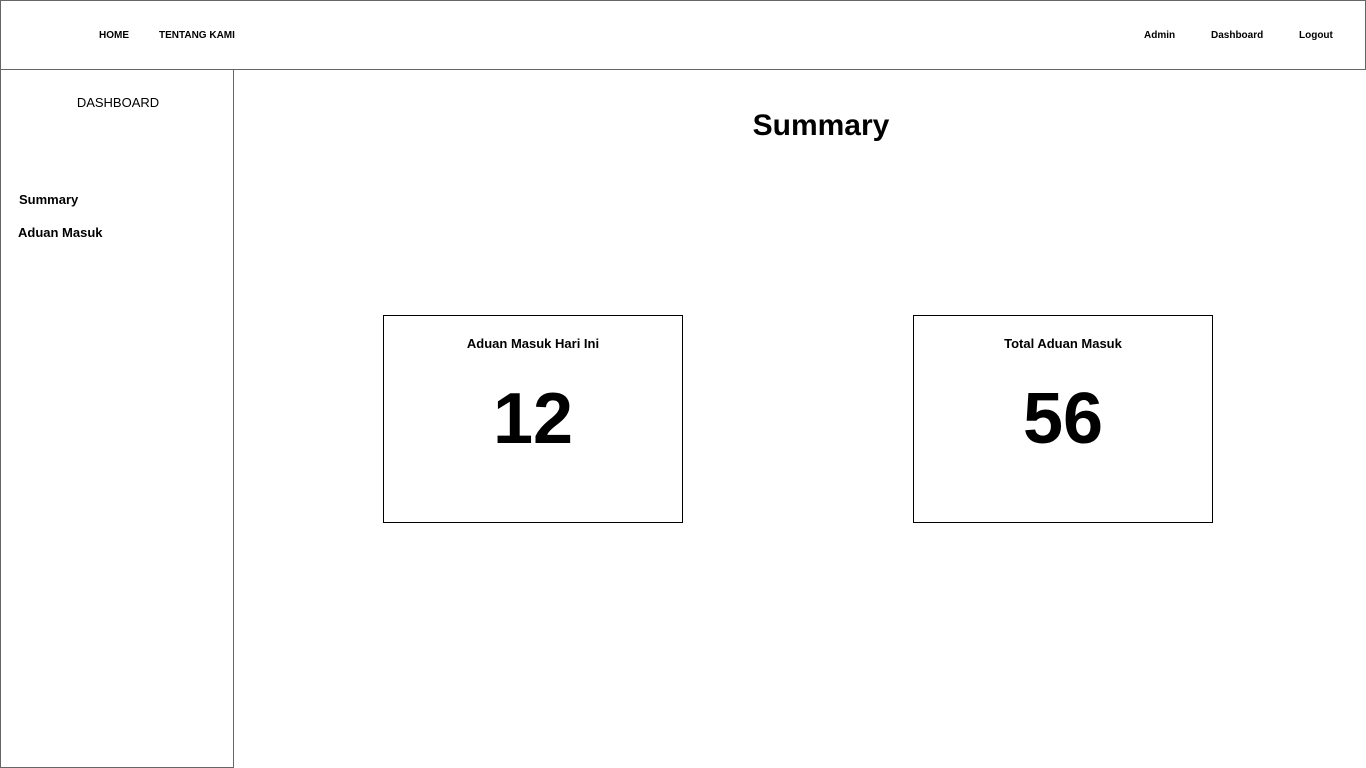  I want to click on stat-card-total-aduan: Total Aduan Masuk 56, so click(1063, 419).